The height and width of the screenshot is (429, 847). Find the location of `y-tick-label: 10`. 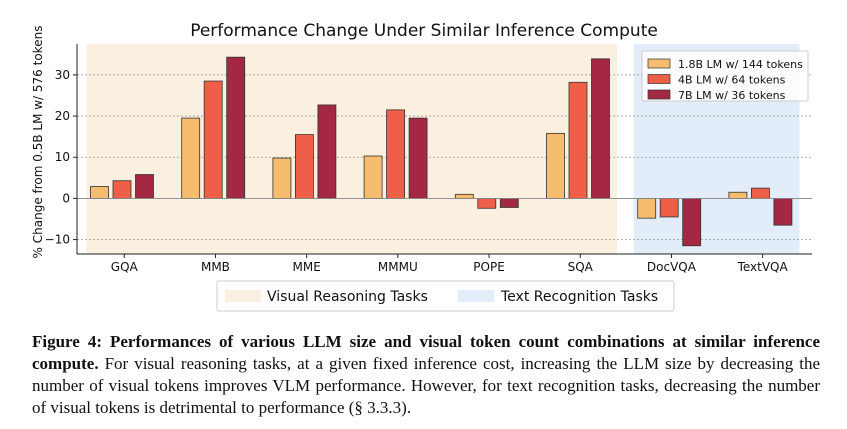

y-tick-label: 10 is located at coordinates (62, 157).